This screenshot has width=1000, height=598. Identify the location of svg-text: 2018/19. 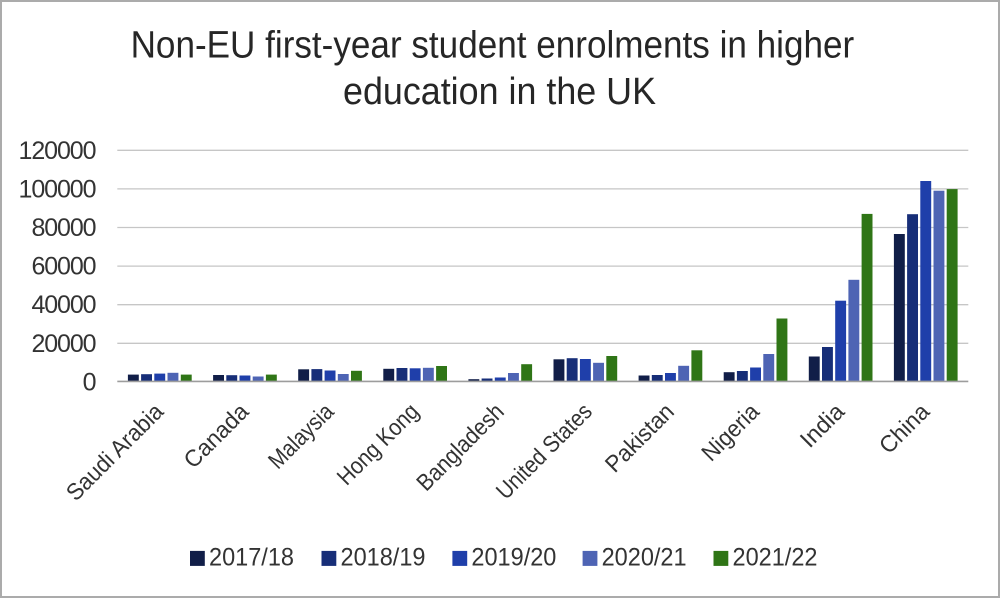
(383, 558).